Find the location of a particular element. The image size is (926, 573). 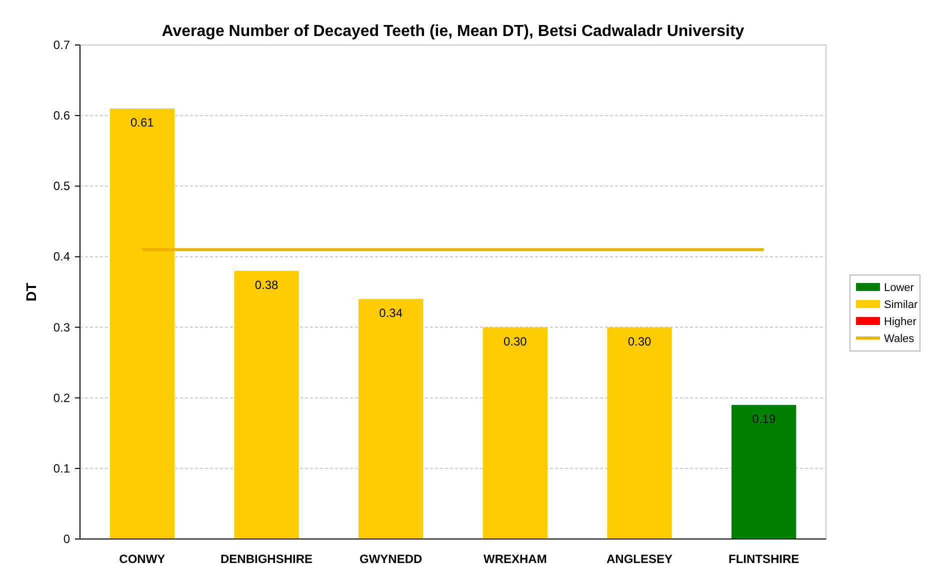

x-tick-label: CONWY is located at coordinates (142, 559).